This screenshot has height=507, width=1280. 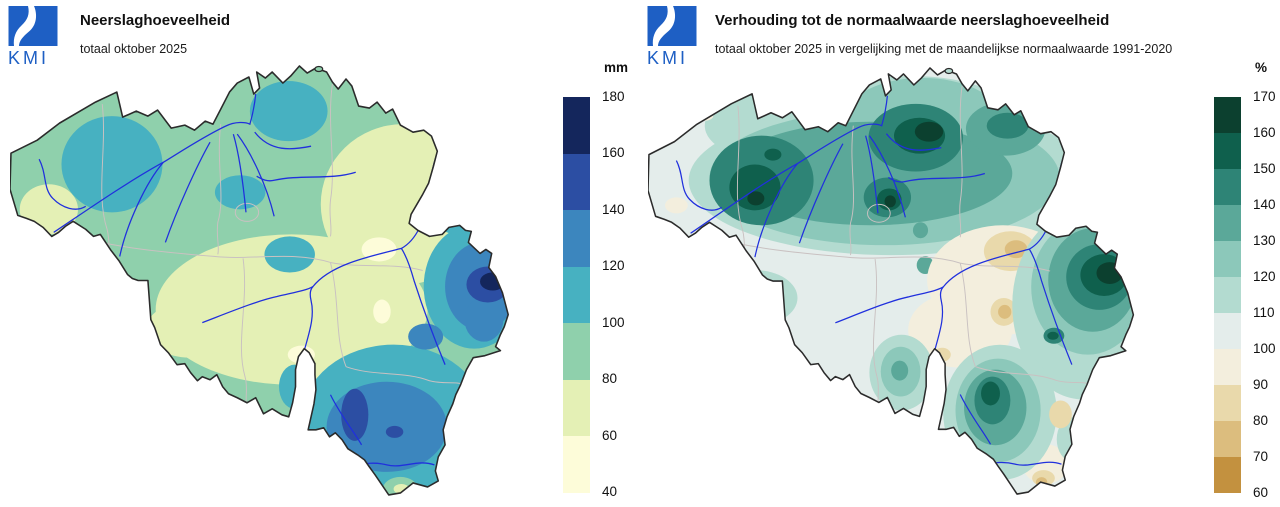 What do you see at coordinates (1264, 348) in the screenshot?
I see `legend-tick-label: 100` at bounding box center [1264, 348].